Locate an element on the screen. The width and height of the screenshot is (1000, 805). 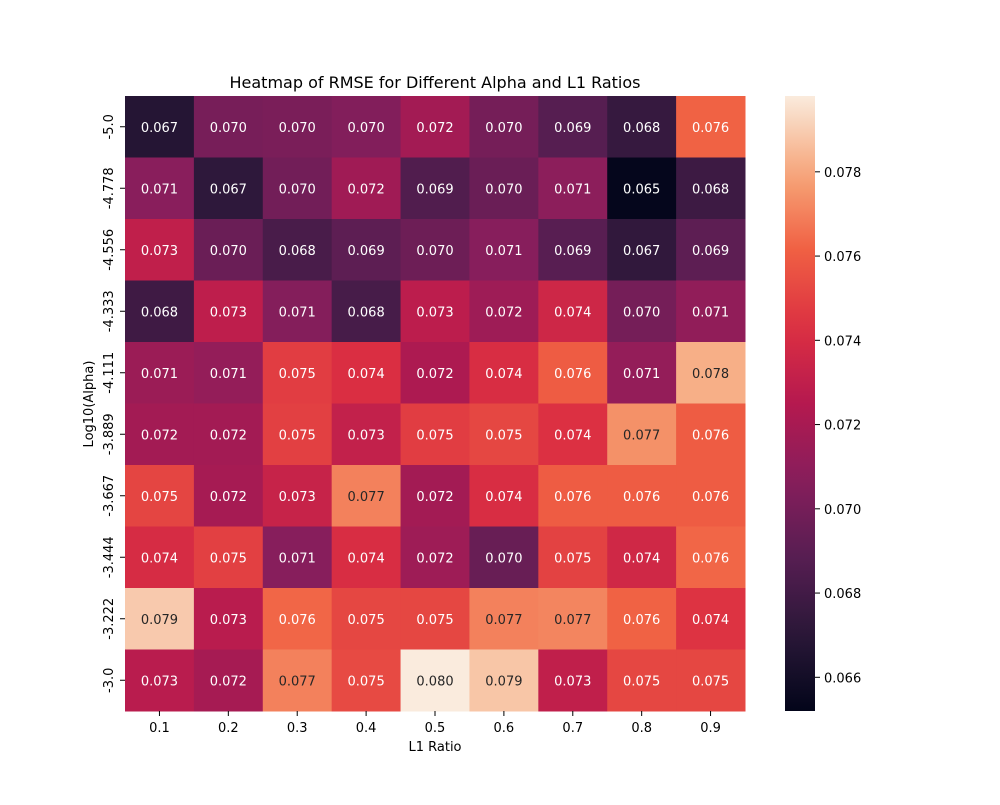
y-tick-label: -3.0 is located at coordinates (109, 680).